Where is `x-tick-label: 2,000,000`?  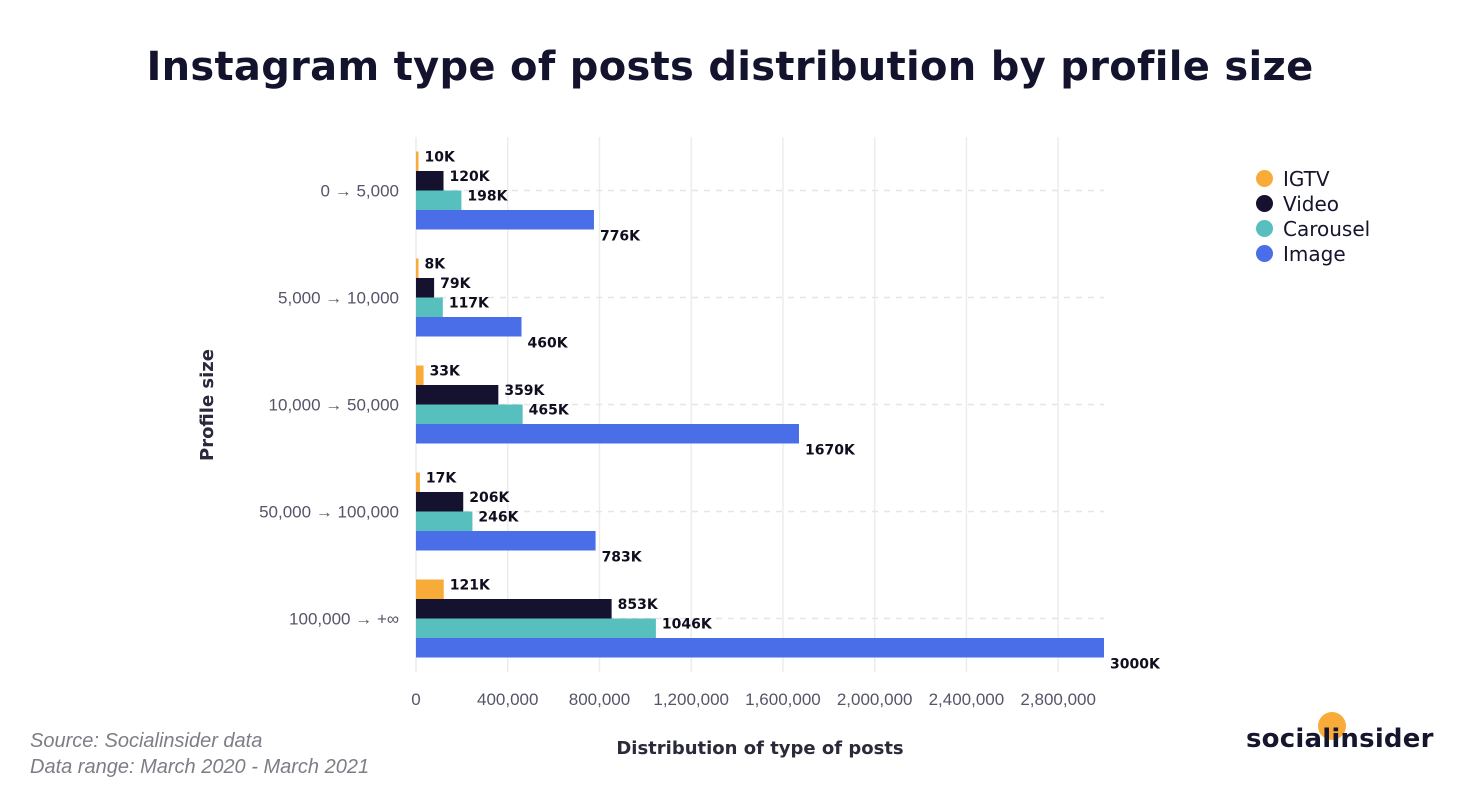
x-tick-label: 2,000,000 is located at coordinates (875, 699).